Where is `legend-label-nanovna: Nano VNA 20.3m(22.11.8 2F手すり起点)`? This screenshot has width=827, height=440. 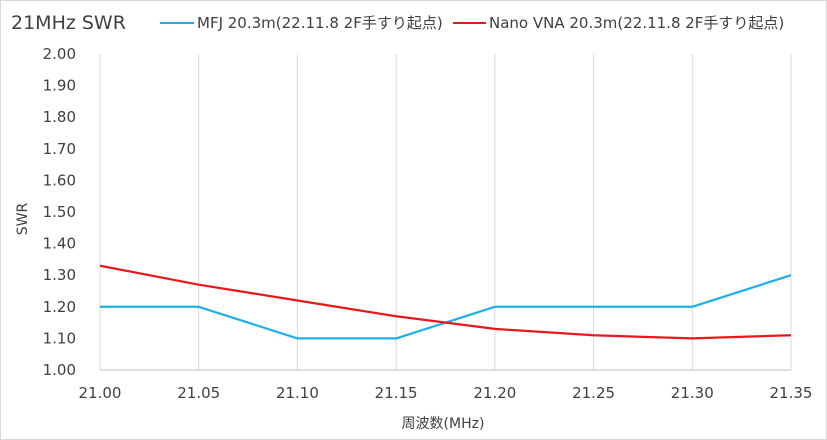 legend-label-nanovna: Nano VNA 20.3m(22.11.8 2F手すり起点) is located at coordinates (636, 23).